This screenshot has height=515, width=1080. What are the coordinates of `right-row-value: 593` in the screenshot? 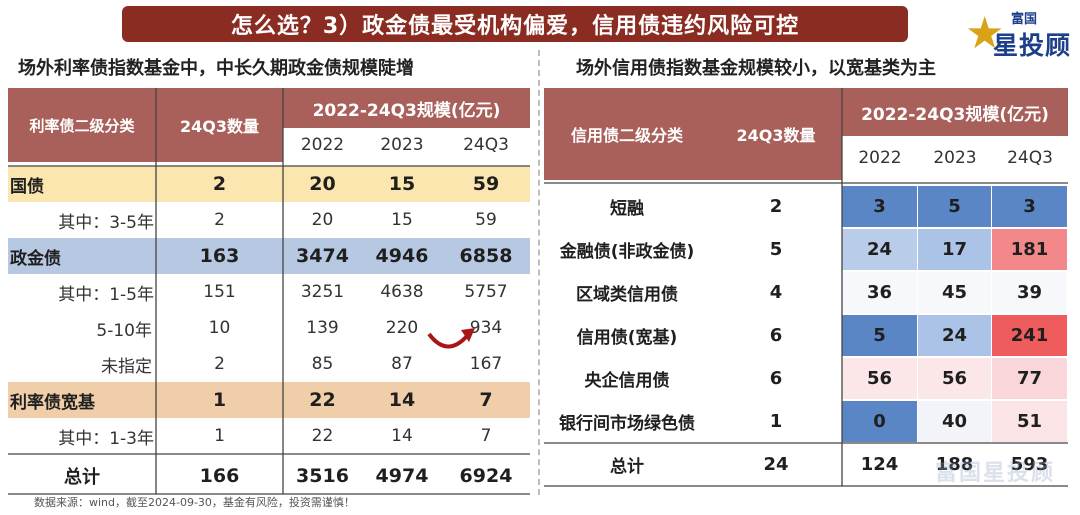 It's located at (1029, 464).